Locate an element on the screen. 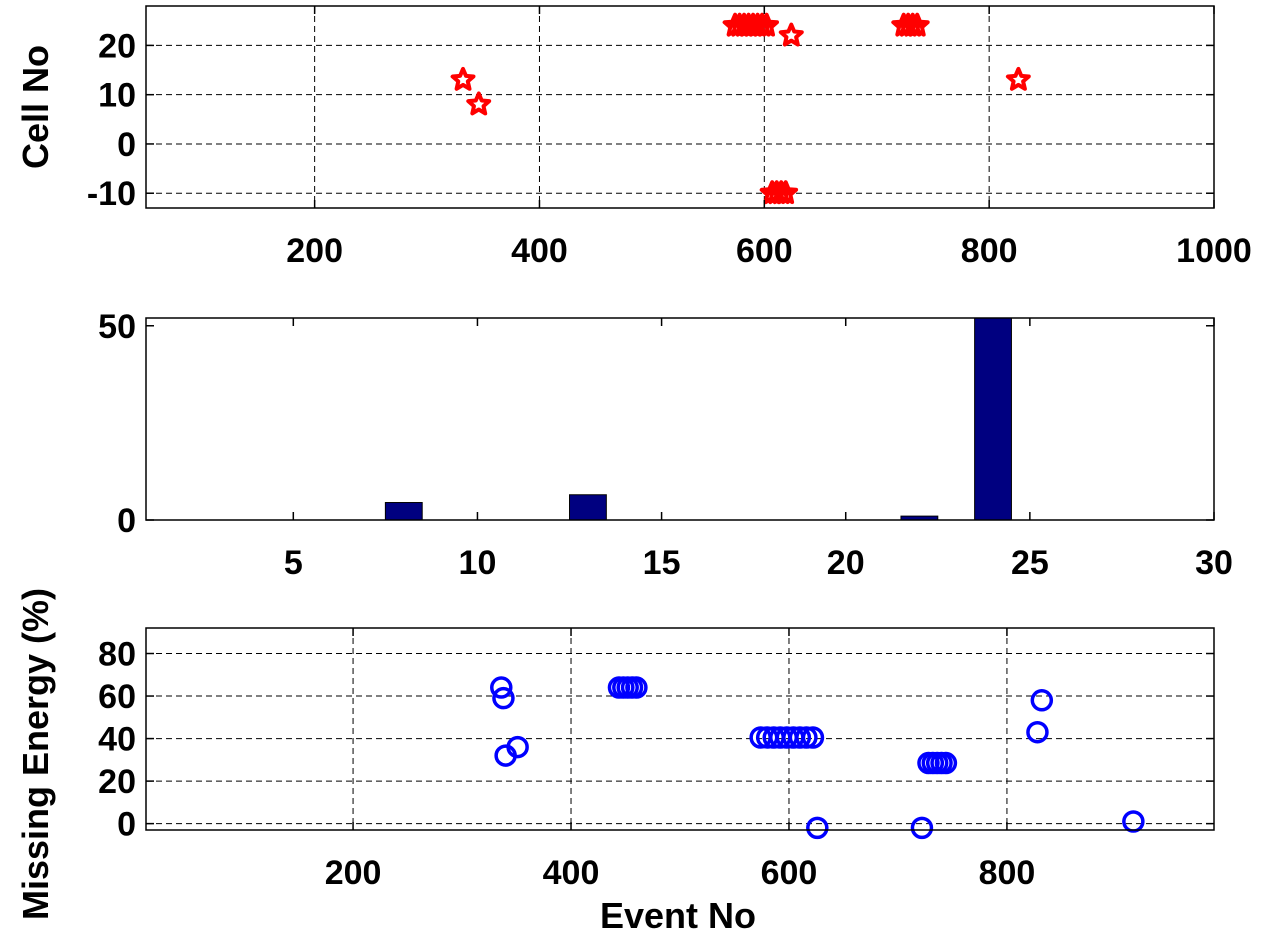 The image size is (1263, 939). x-tick-label: 10 is located at coordinates (478, 563).